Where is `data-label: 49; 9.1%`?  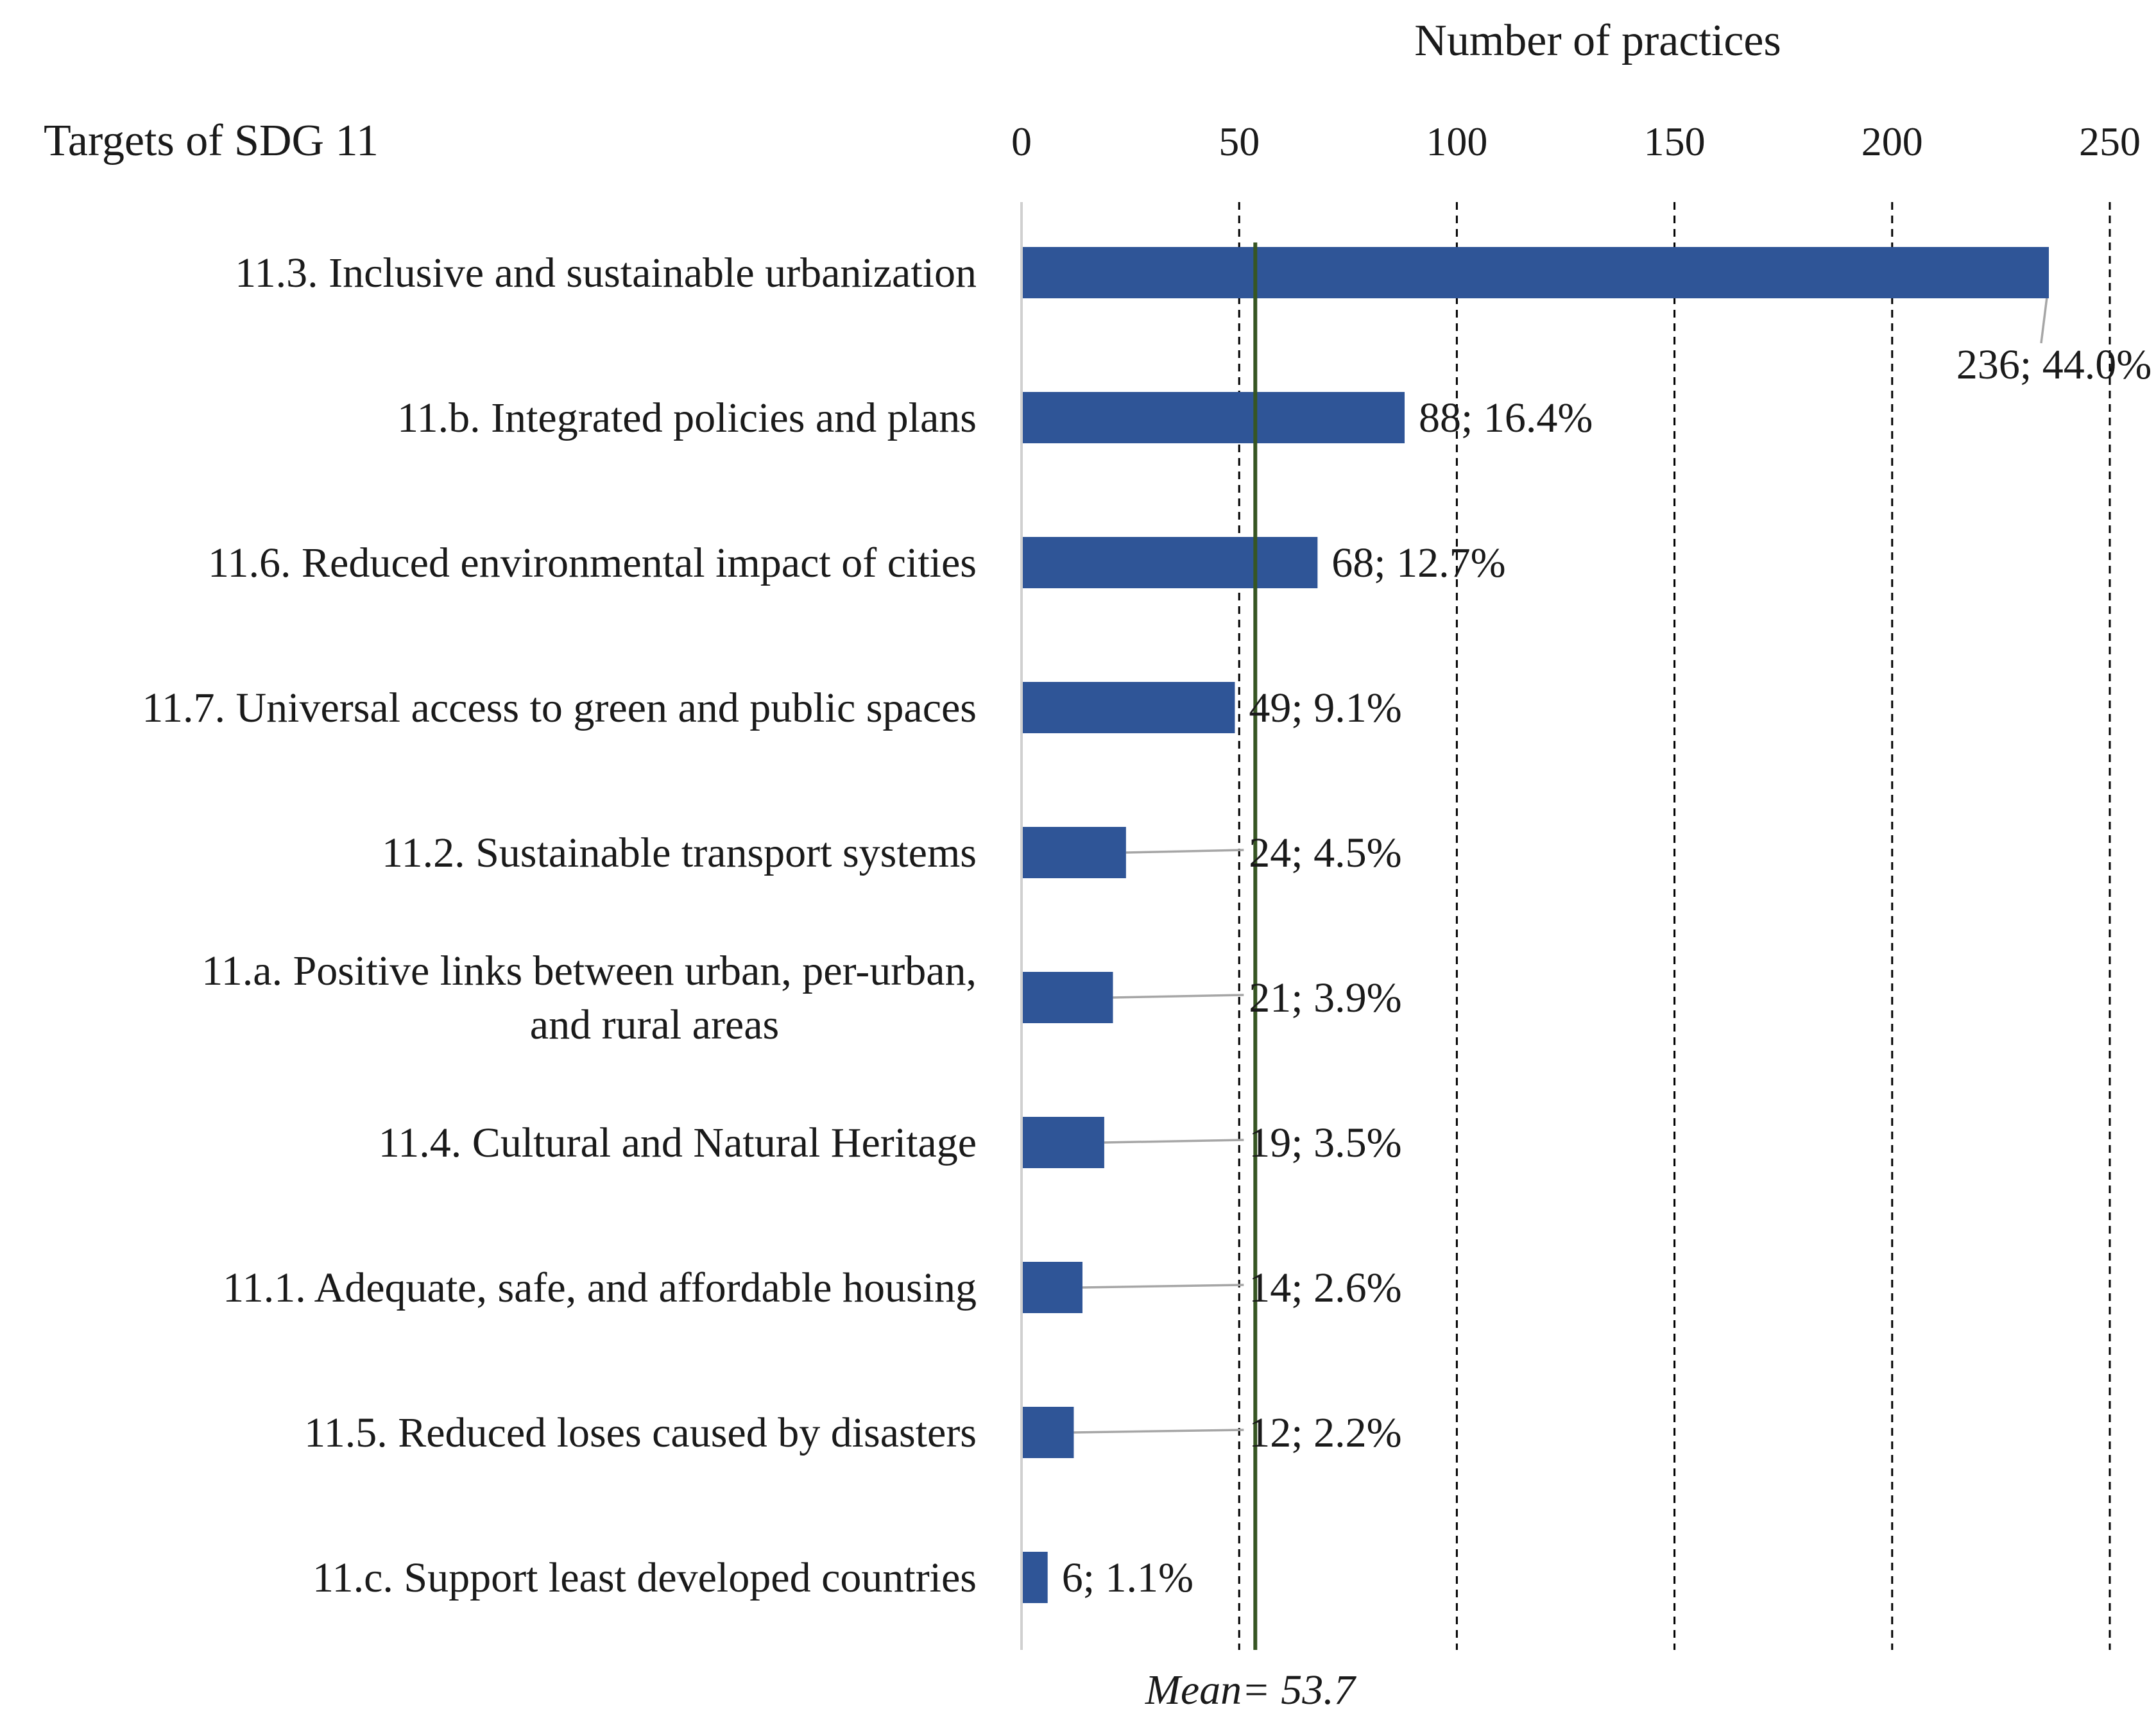 data-label: 49; 9.1% is located at coordinates (1325, 707).